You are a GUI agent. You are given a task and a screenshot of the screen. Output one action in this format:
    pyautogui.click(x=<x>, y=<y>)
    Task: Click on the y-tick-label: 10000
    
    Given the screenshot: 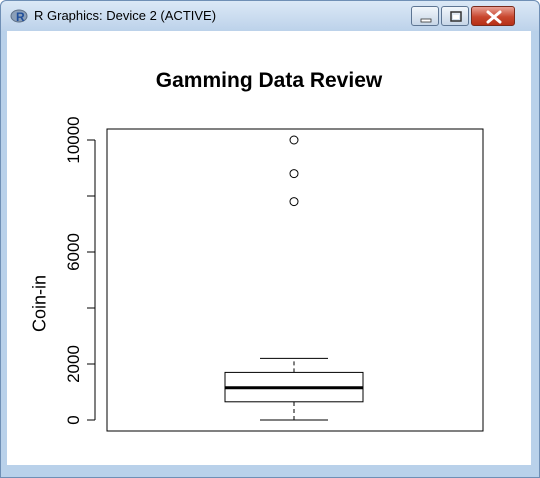 What is the action you would take?
    pyautogui.click(x=73, y=139)
    